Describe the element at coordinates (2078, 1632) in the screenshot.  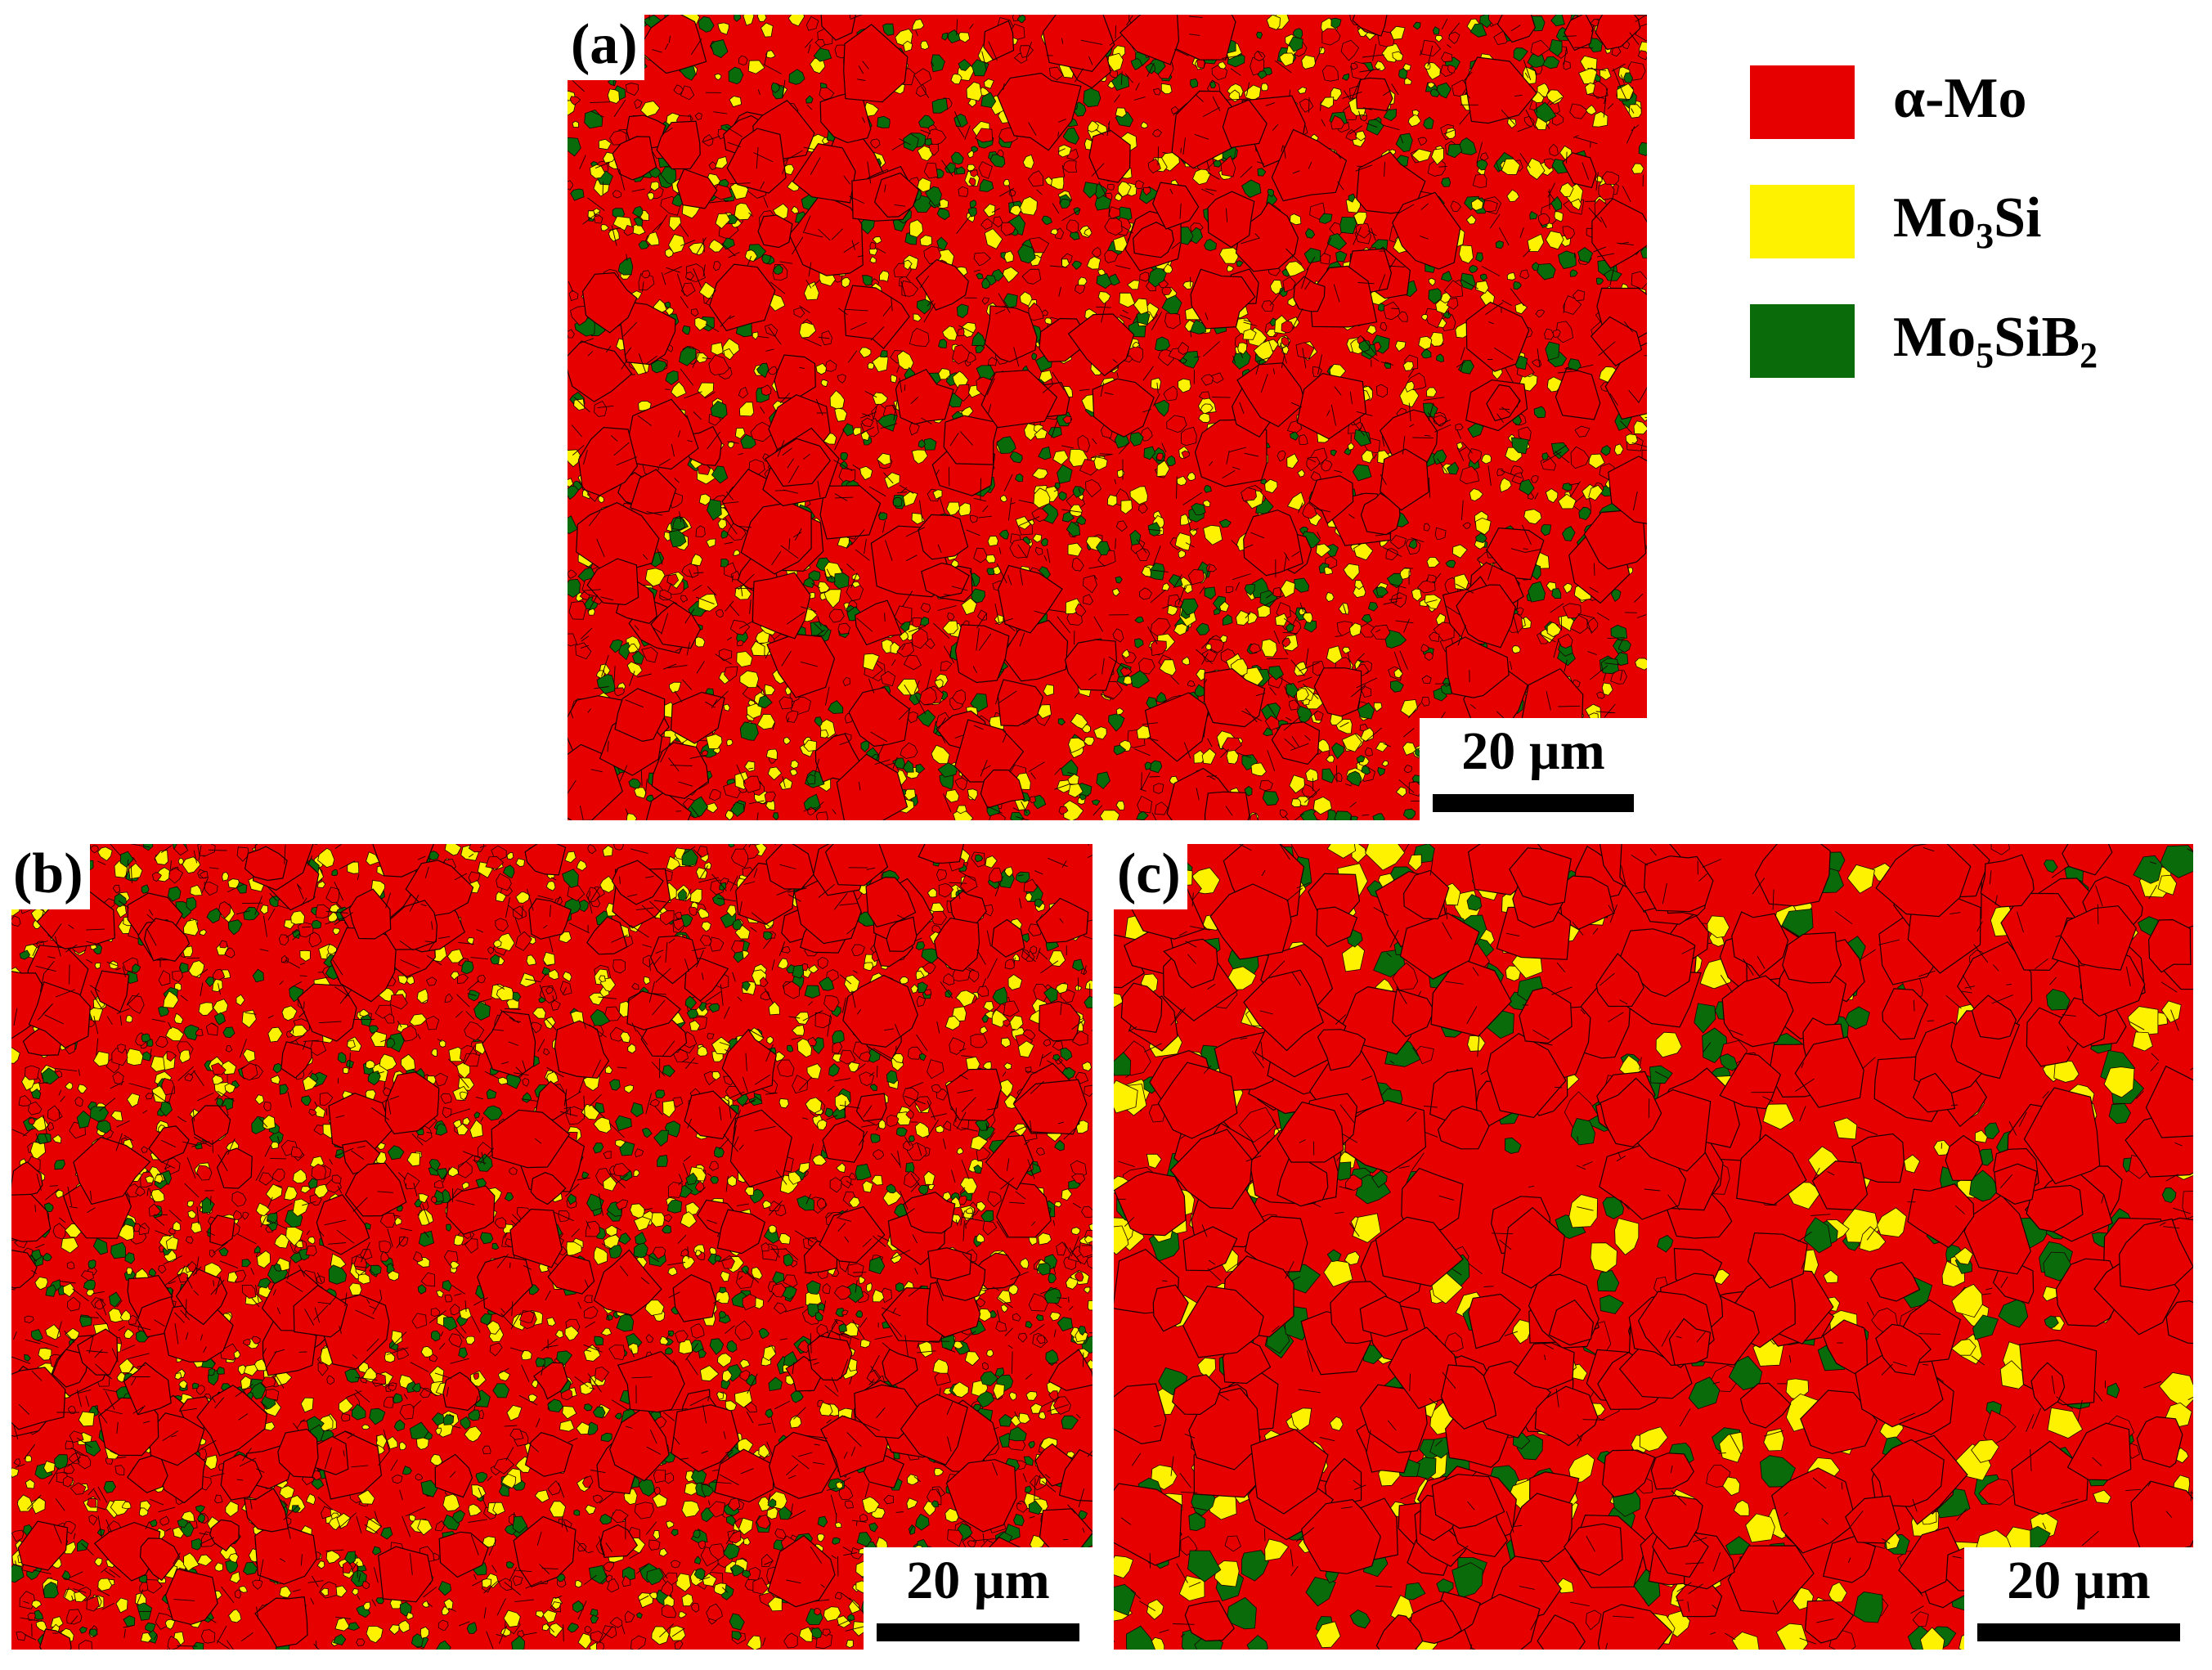
I see `scale-line-c` at that location.